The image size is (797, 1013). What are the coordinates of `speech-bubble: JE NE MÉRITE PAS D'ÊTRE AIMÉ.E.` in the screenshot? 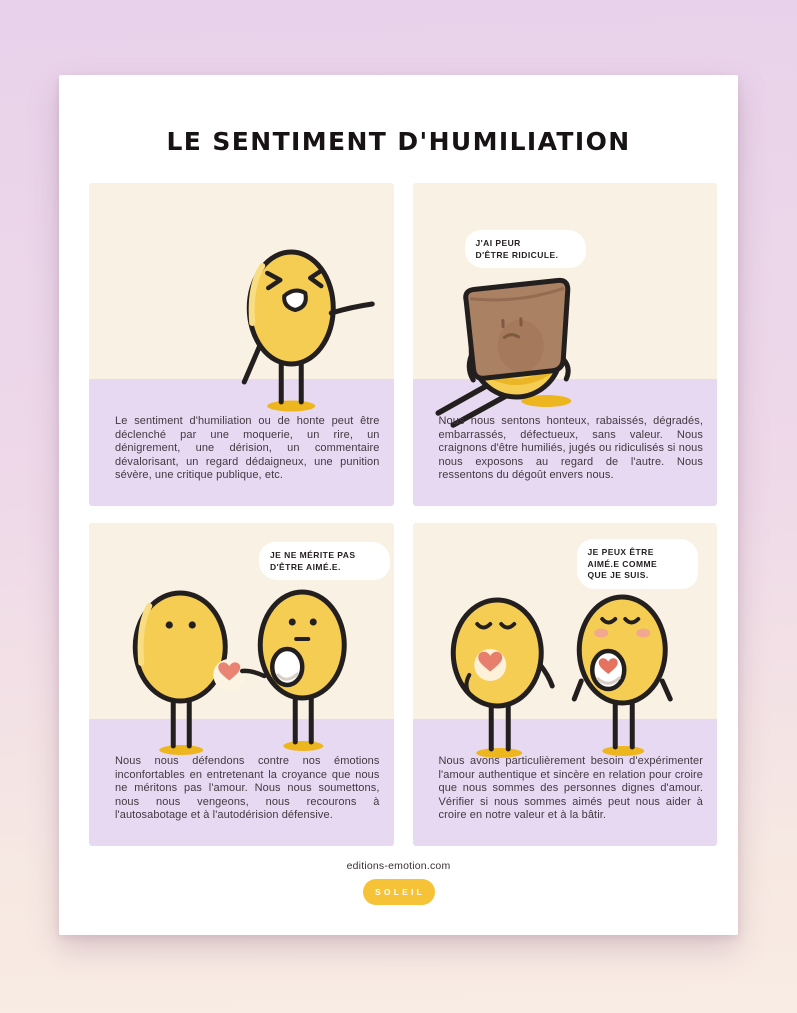 It's located at (324, 561).